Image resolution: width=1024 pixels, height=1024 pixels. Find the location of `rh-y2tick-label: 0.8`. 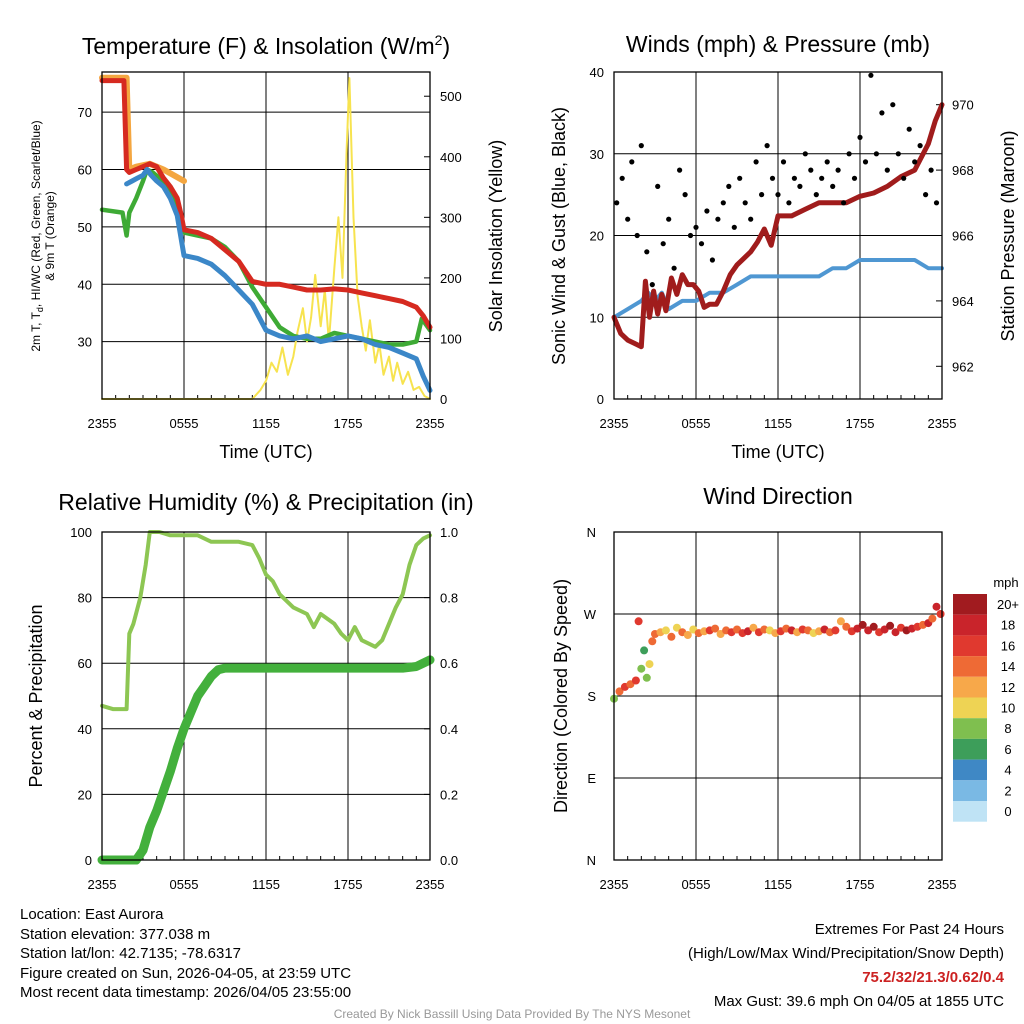

rh-y2tick-label: 0.8 is located at coordinates (449, 598).